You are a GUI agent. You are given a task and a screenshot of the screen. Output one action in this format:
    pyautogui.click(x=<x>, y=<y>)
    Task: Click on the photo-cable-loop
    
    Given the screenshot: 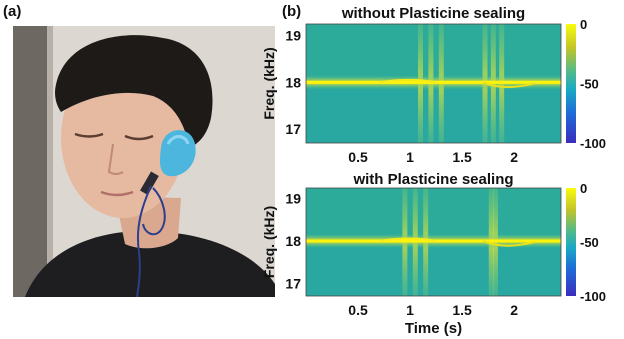 What is the action you would take?
    pyautogui.click(x=154, y=211)
    